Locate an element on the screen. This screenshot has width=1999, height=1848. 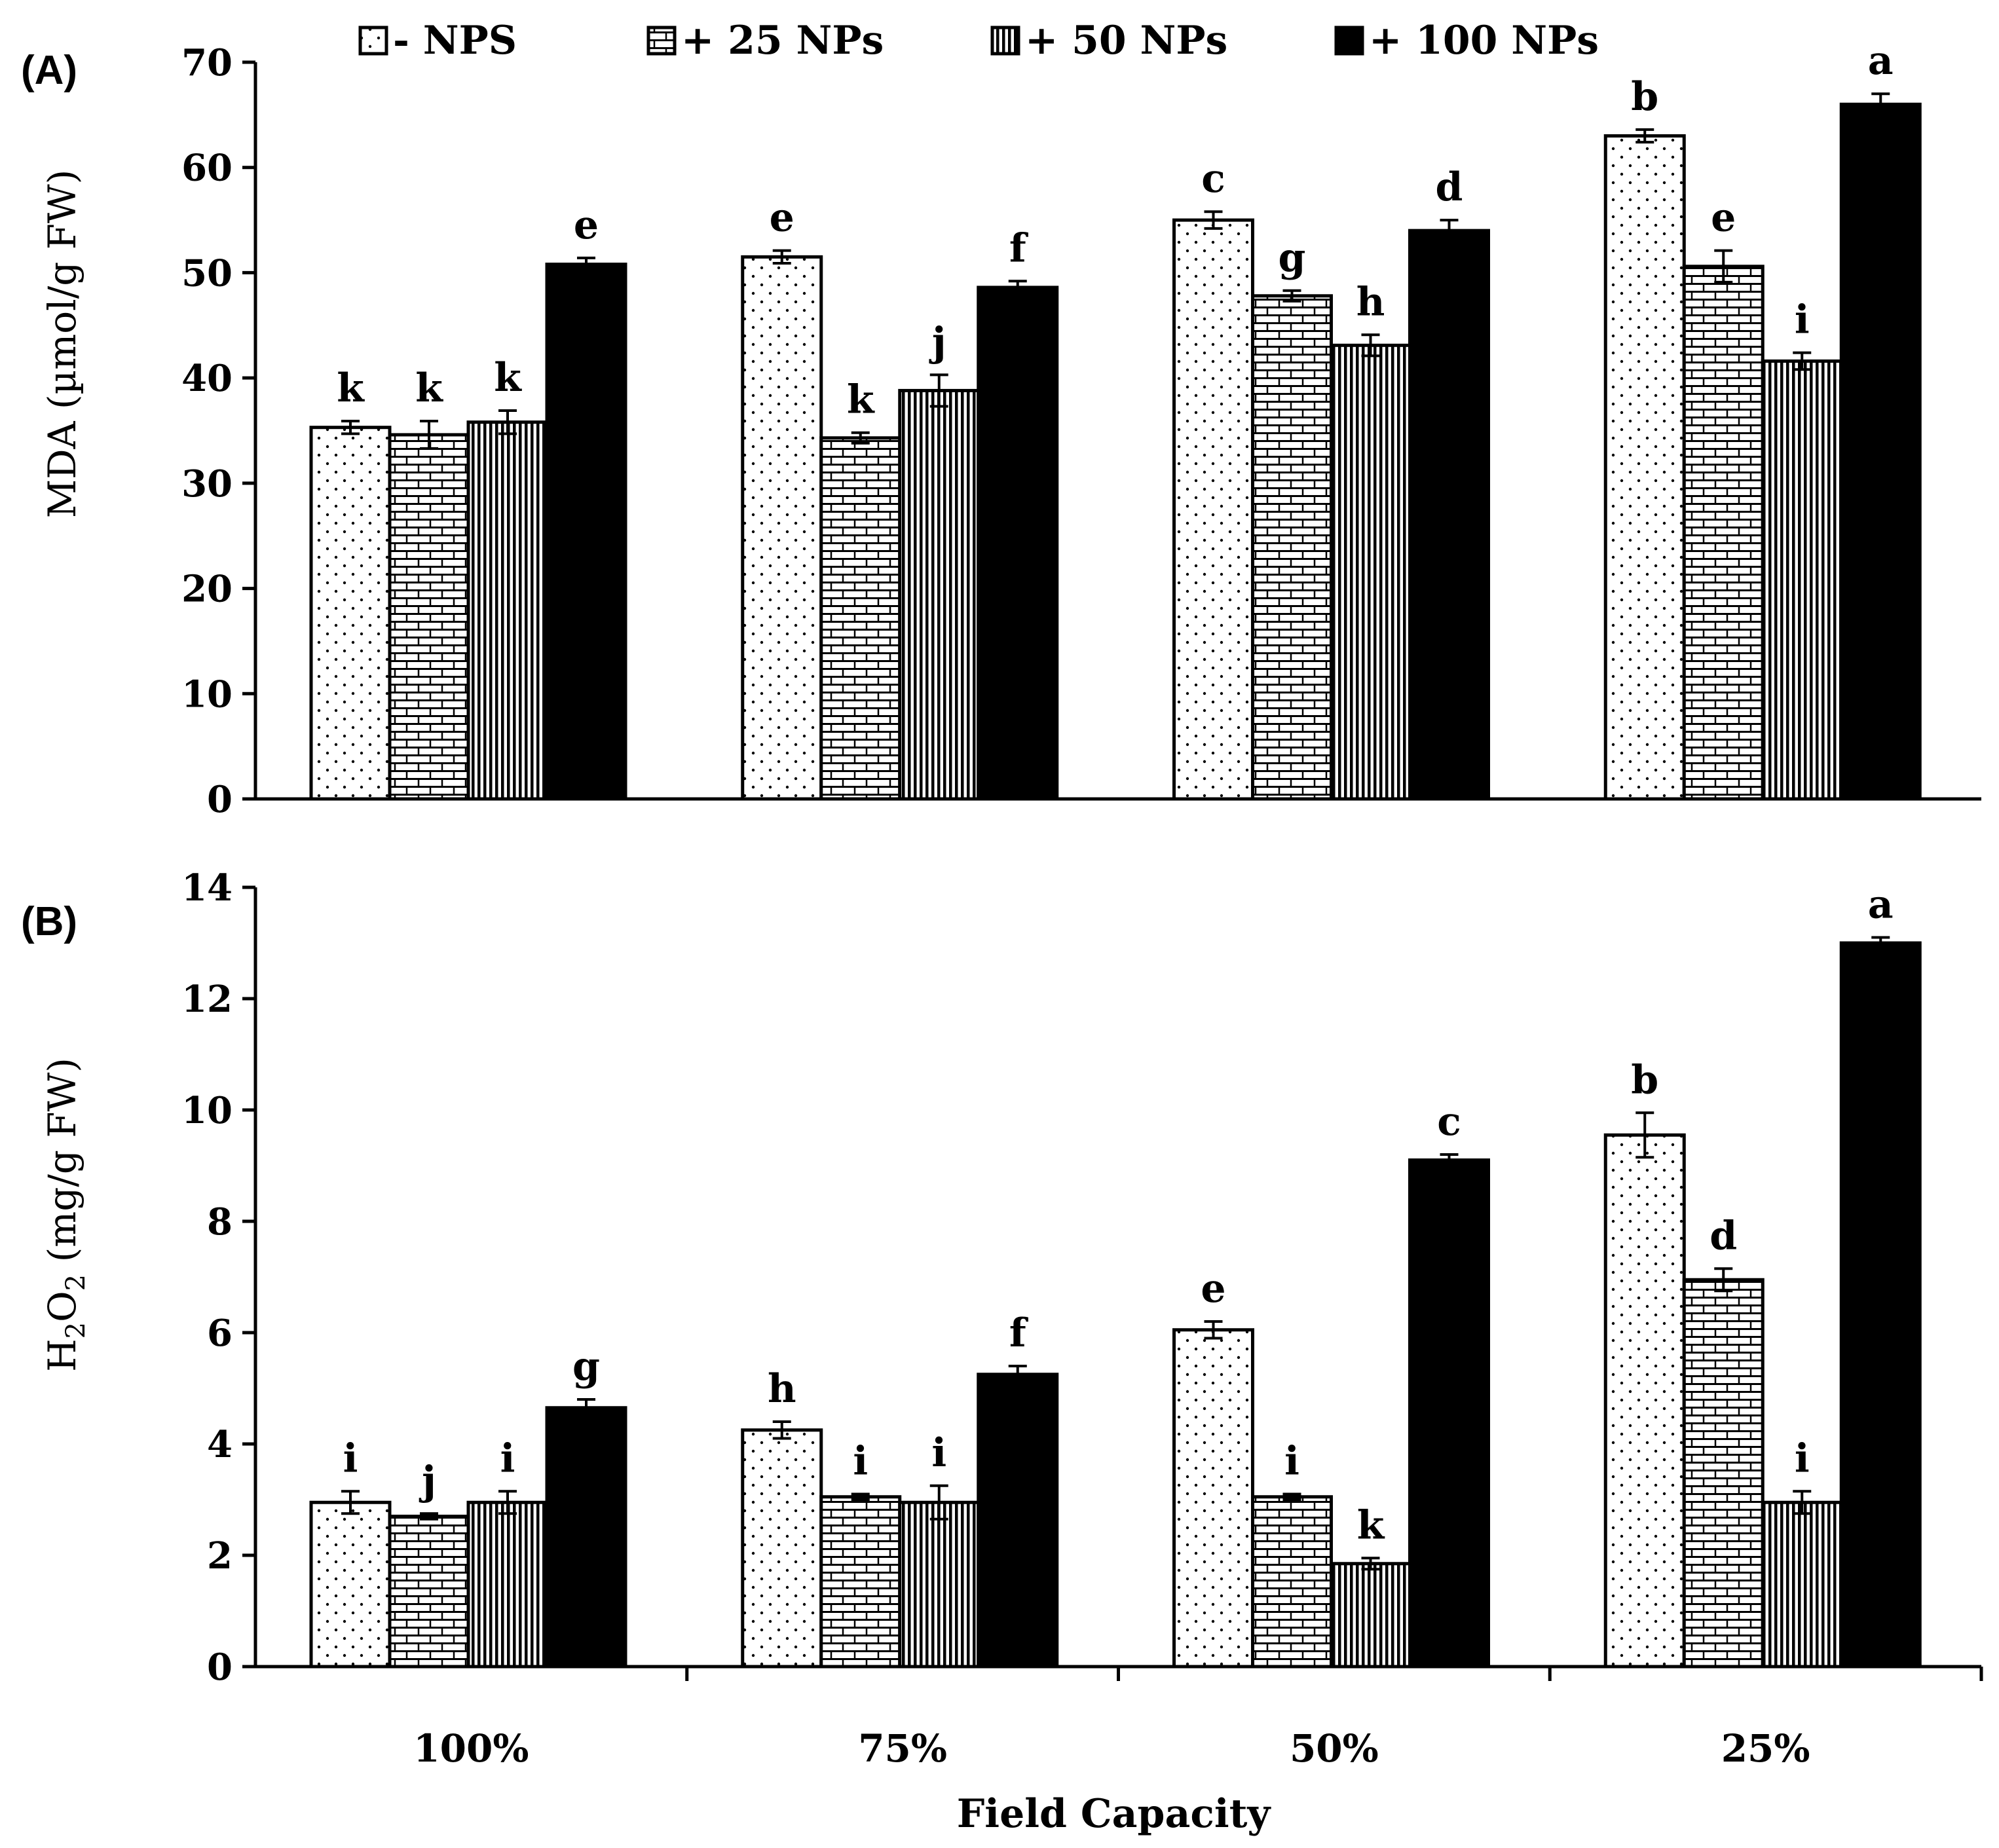
sig-letter-a-1-3: f is located at coordinates (1019, 248).